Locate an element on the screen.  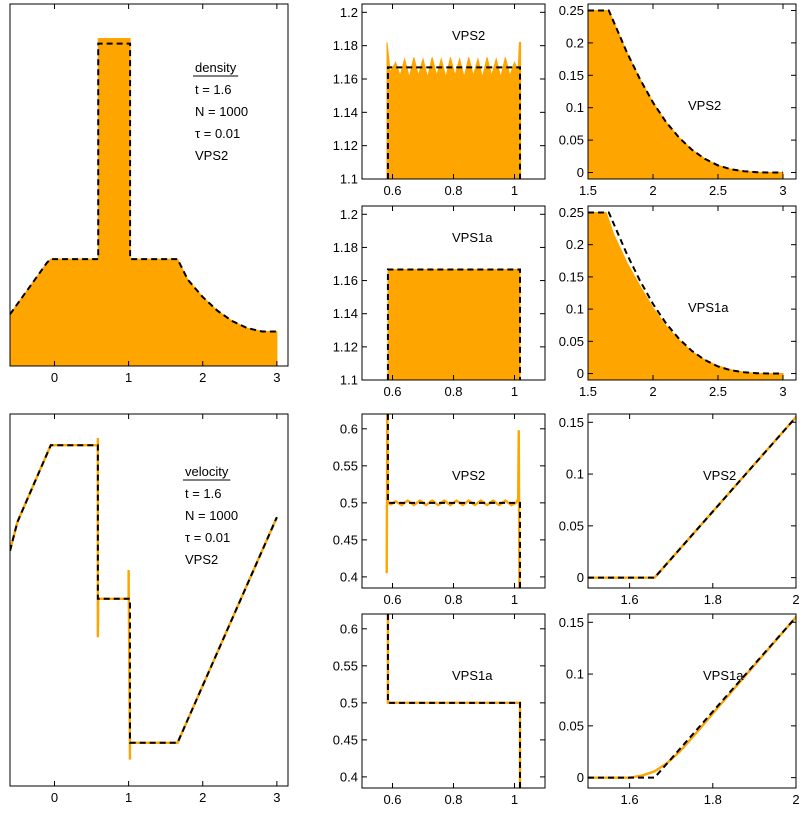
annotation-line: N = 1000 is located at coordinates (211, 515).